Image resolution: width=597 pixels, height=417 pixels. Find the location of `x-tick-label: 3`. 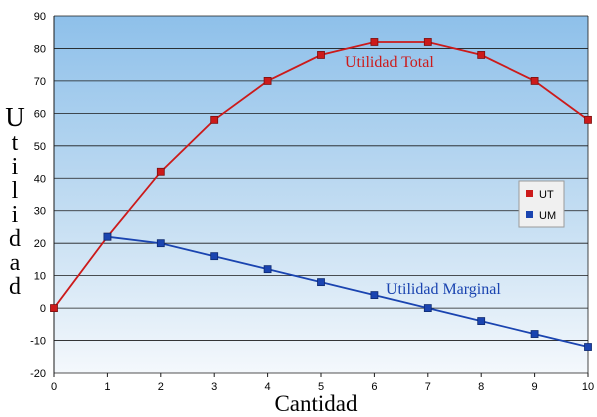

x-tick-label: 3 is located at coordinates (214, 387).